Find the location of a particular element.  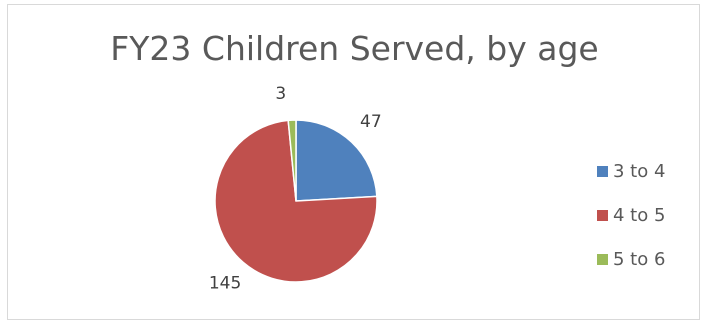

legend: 3 to 4 4 to 5 5 to 6 is located at coordinates (631, 215).